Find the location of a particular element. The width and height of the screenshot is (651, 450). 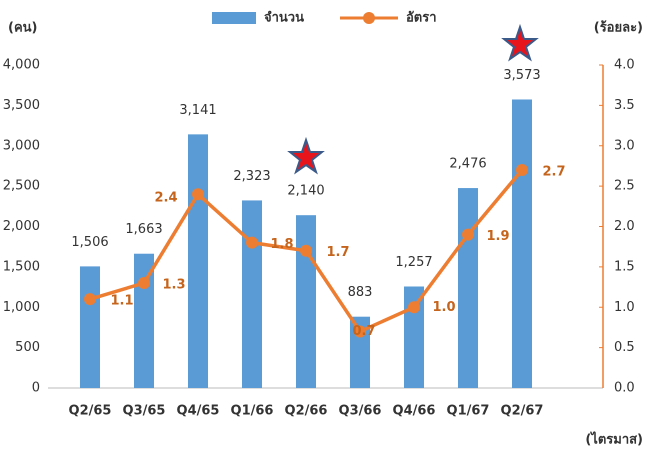

y-axis-title: (คน) is located at coordinates (22, 28).